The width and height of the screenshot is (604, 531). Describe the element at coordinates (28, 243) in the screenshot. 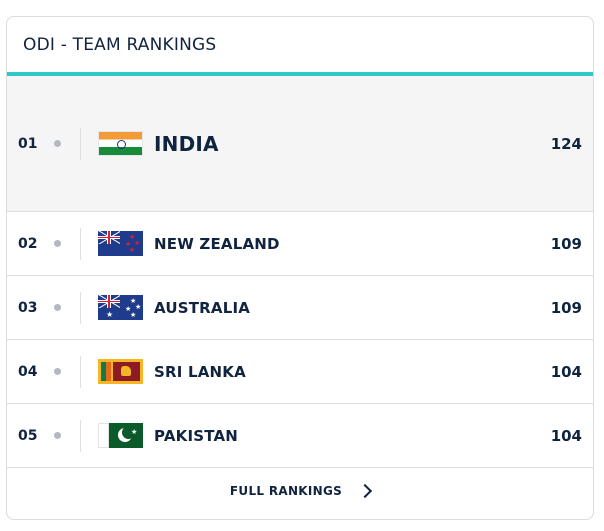

I see `rank-number: 02` at that location.